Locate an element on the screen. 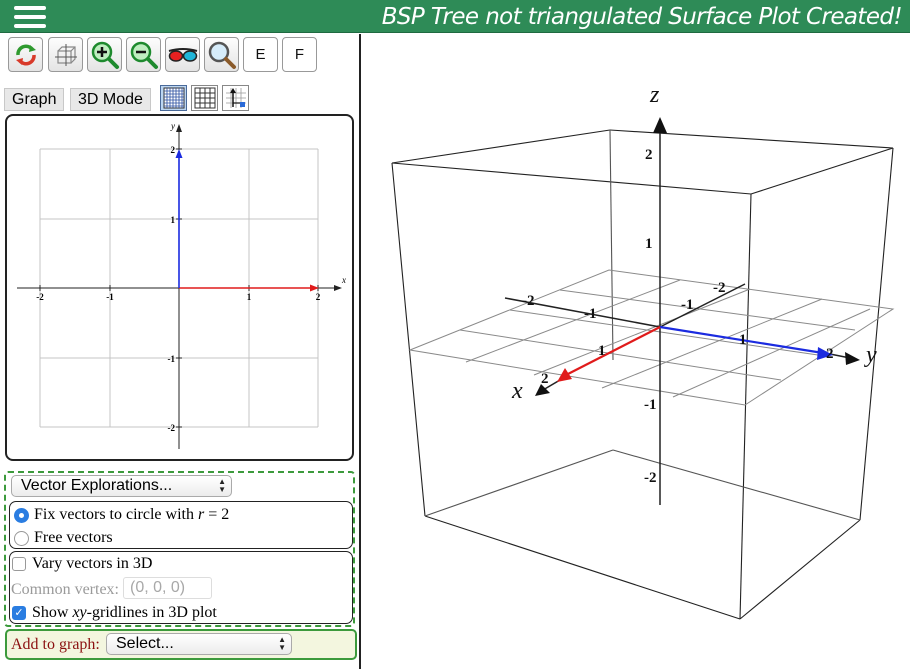  xy-gridlines-option: ✓ Show xy -gridlines in 3D plot is located at coordinates (114, 613).